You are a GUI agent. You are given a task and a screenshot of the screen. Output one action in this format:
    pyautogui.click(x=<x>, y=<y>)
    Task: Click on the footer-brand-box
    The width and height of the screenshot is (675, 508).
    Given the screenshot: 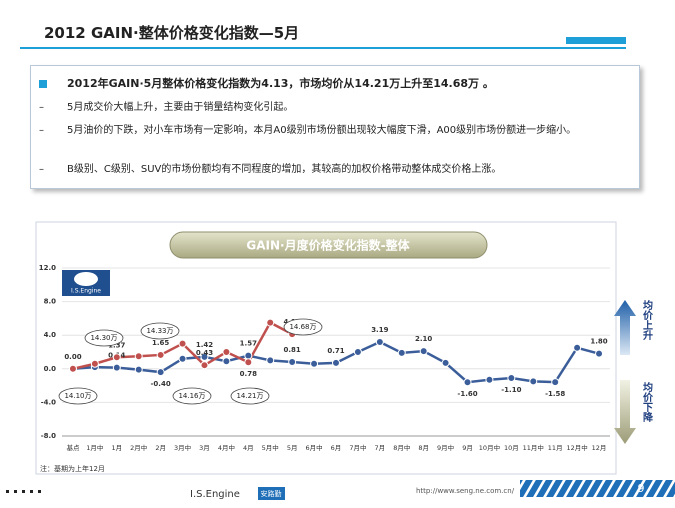 What is the action you would take?
    pyautogui.click(x=271, y=493)
    